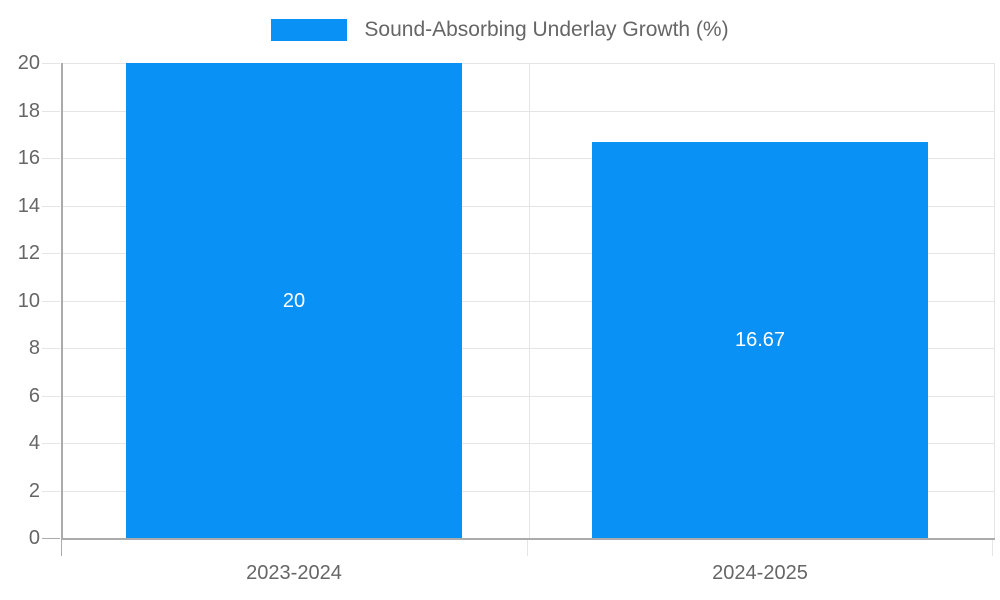 This screenshot has width=1000, height=600. I want to click on y-tick-label: 10, so click(28, 300).